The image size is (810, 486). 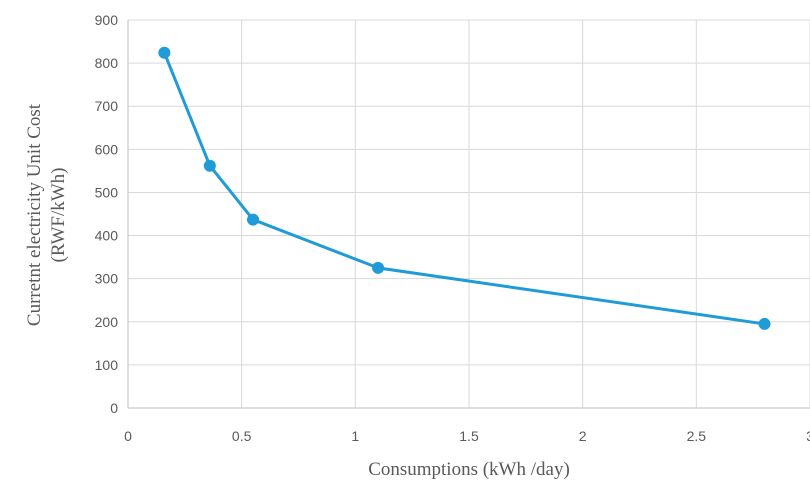 What do you see at coordinates (107, 365) in the screenshot?
I see `y-tick-label: 100` at bounding box center [107, 365].